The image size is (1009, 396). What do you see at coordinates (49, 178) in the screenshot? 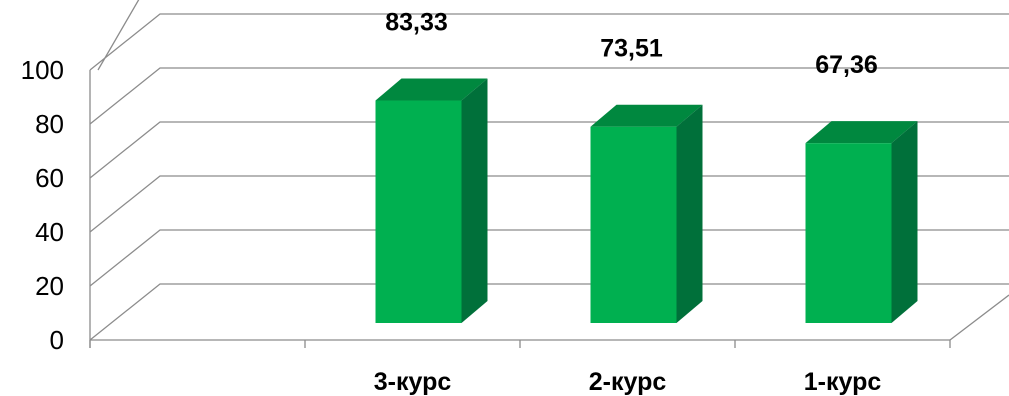
I see `y-tick-label: 60` at bounding box center [49, 178].